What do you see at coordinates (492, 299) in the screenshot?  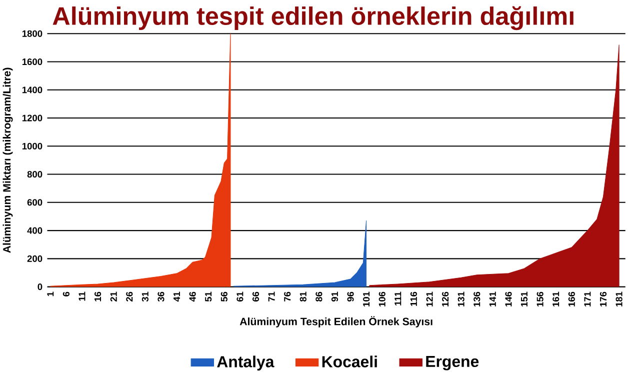 I see `x-tick-label: 141` at bounding box center [492, 299].